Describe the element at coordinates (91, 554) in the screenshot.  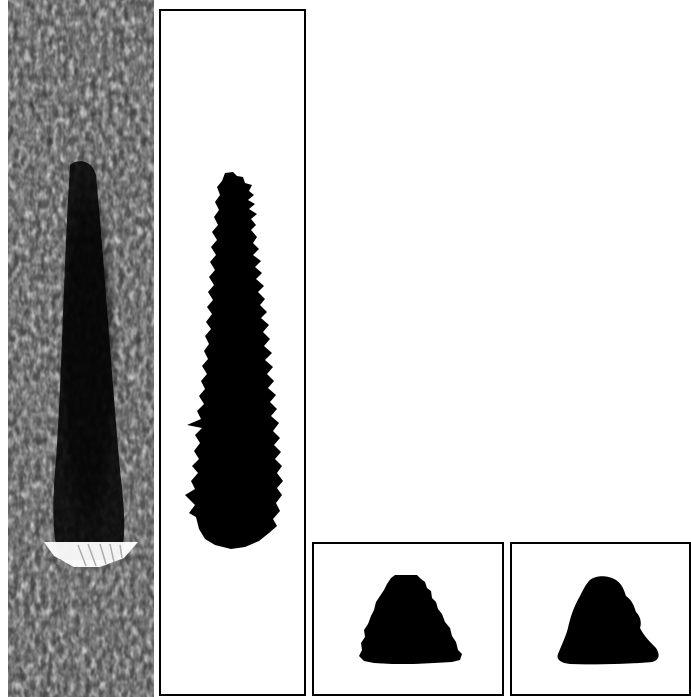
I see `bright-reflection` at that location.